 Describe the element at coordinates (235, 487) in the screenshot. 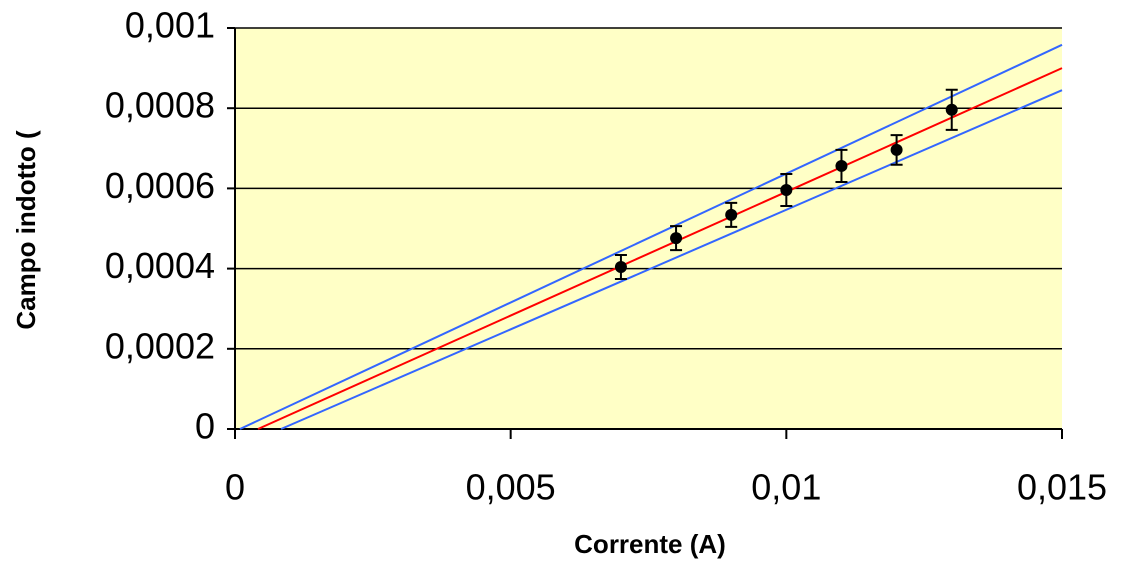

I see `x-tick-label: 0` at that location.